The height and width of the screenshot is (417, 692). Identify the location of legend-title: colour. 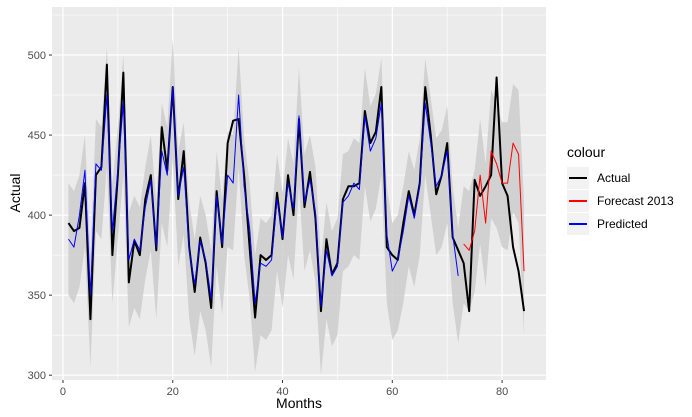
(586, 152).